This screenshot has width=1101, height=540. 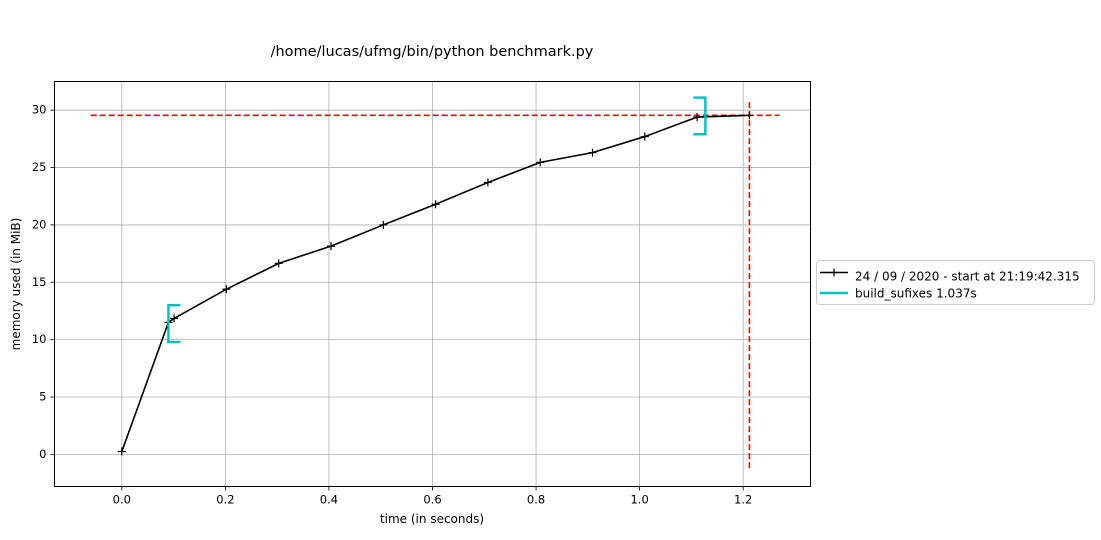 What do you see at coordinates (39, 167) in the screenshot?
I see `y-tick-label: 25` at bounding box center [39, 167].